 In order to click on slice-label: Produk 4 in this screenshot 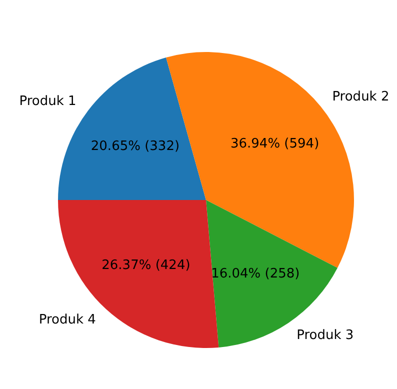, I will do `click(67, 320)`.